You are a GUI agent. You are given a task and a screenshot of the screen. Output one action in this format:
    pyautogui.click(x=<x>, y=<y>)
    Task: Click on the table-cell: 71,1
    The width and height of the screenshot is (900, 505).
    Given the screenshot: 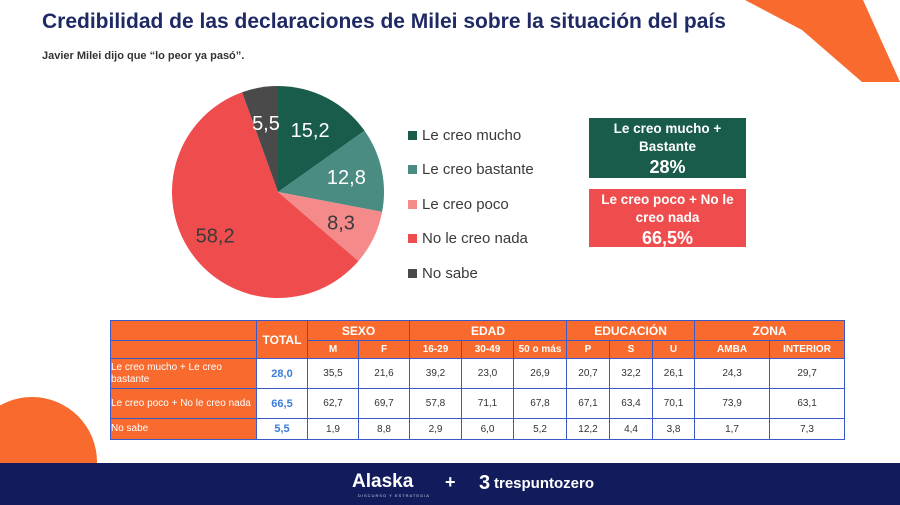 What is the action you would take?
    pyautogui.click(x=488, y=403)
    